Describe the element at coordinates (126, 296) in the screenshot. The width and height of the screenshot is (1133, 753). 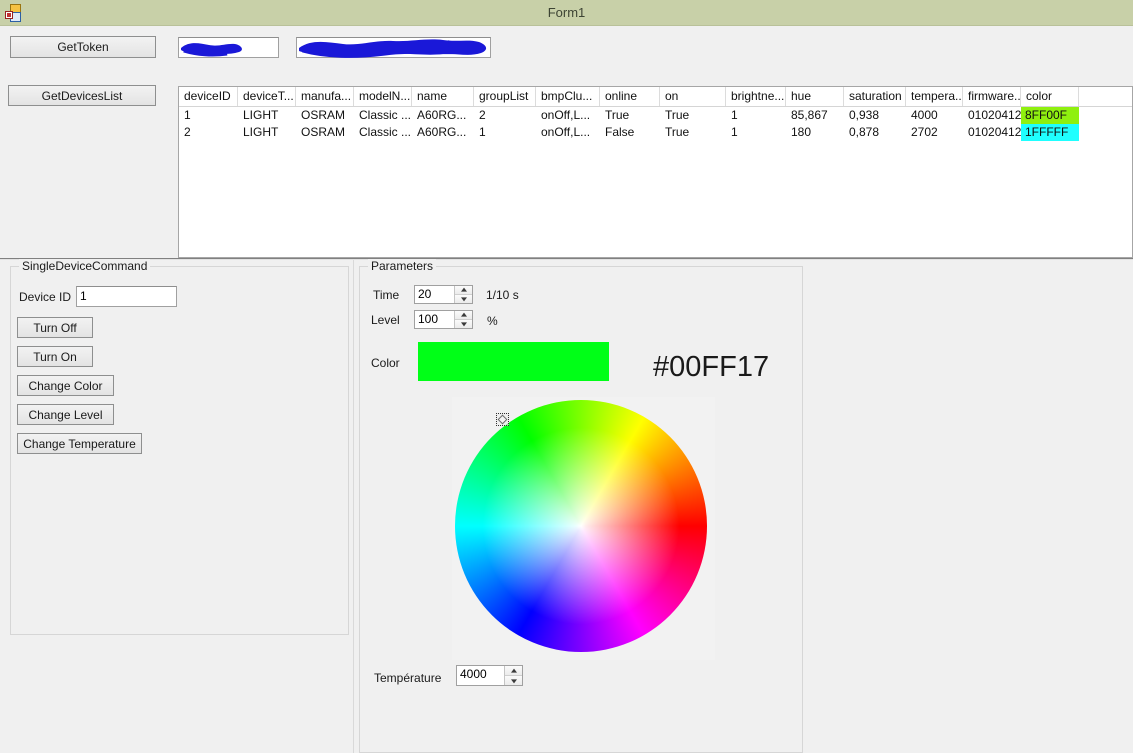
I see `device-id-input: 1` at that location.